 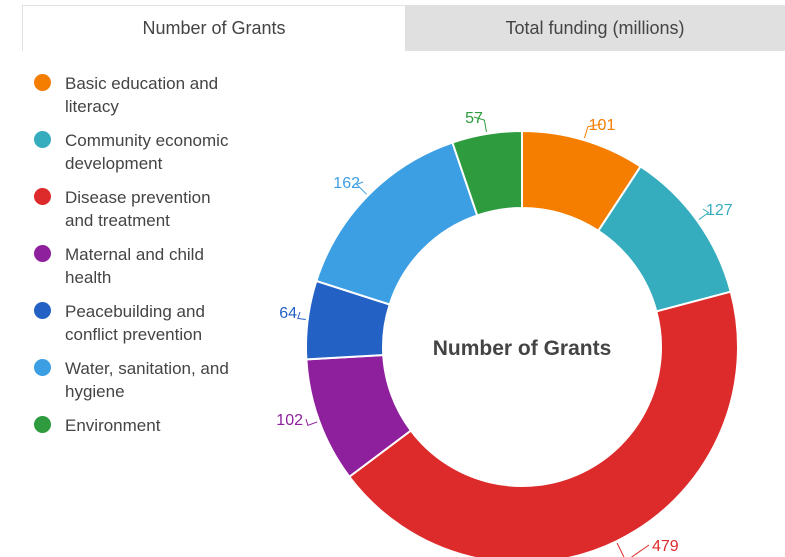 What do you see at coordinates (522, 348) in the screenshot?
I see `donut-center-label: Number of Grants` at bounding box center [522, 348].